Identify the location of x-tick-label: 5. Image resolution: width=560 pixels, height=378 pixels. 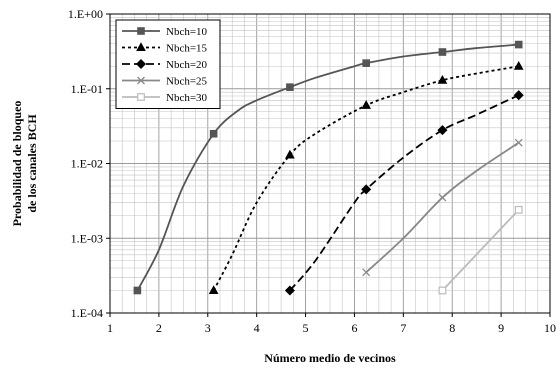
(306, 328).